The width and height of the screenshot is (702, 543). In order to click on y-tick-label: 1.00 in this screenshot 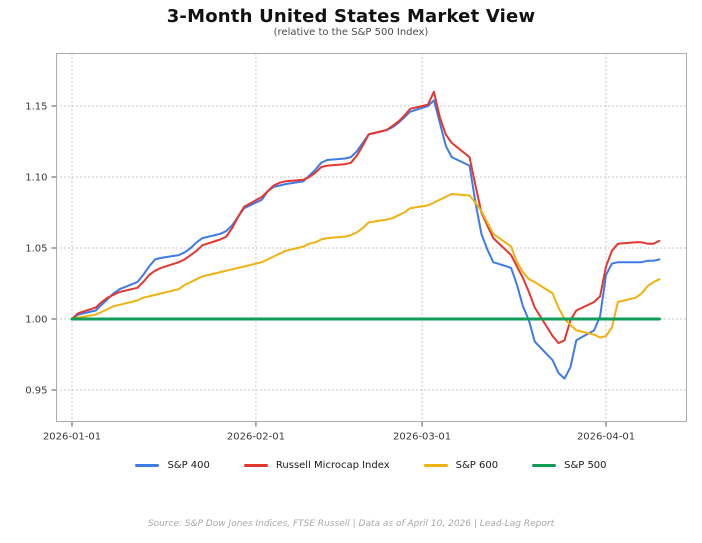, I will do `click(36, 320)`.